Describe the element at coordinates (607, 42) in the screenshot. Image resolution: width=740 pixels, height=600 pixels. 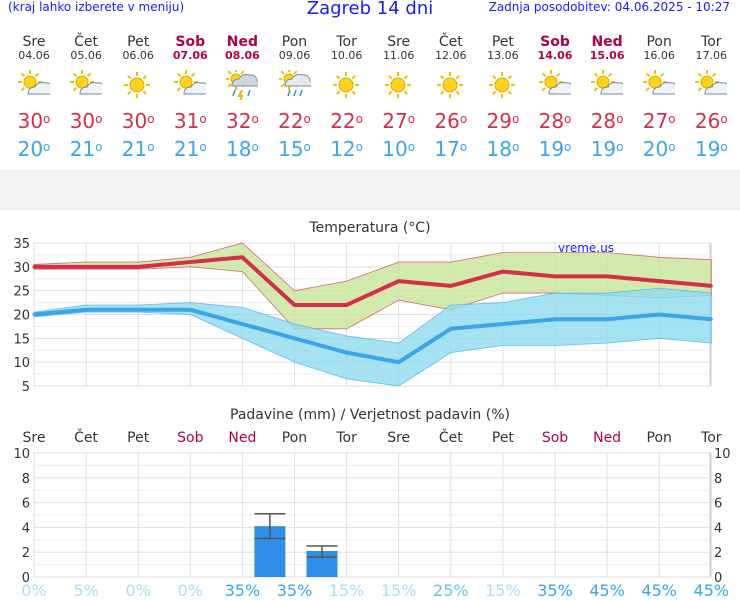
I see `day-name: Ned` at that location.